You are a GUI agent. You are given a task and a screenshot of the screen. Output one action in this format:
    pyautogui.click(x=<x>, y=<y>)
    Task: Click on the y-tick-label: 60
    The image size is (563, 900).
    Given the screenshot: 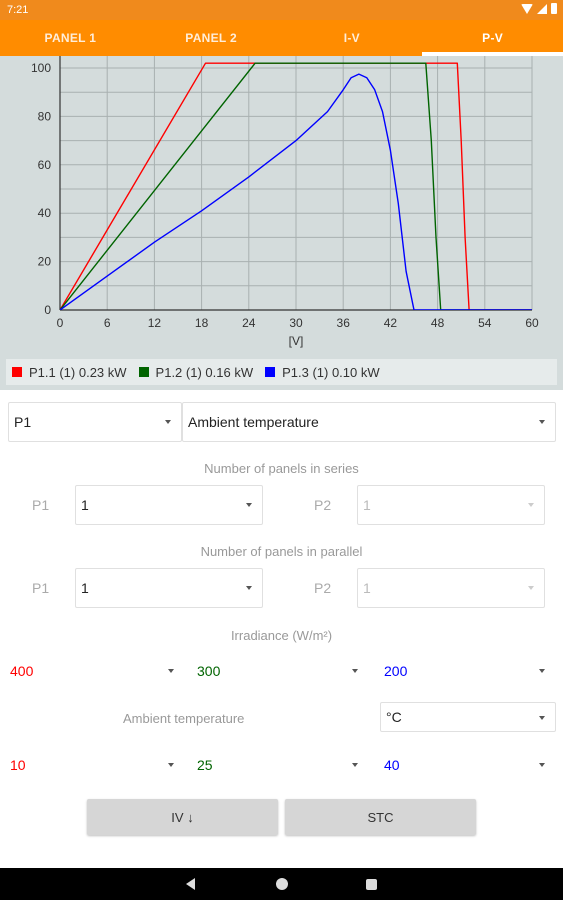 What is the action you would take?
    pyautogui.click(x=45, y=165)
    